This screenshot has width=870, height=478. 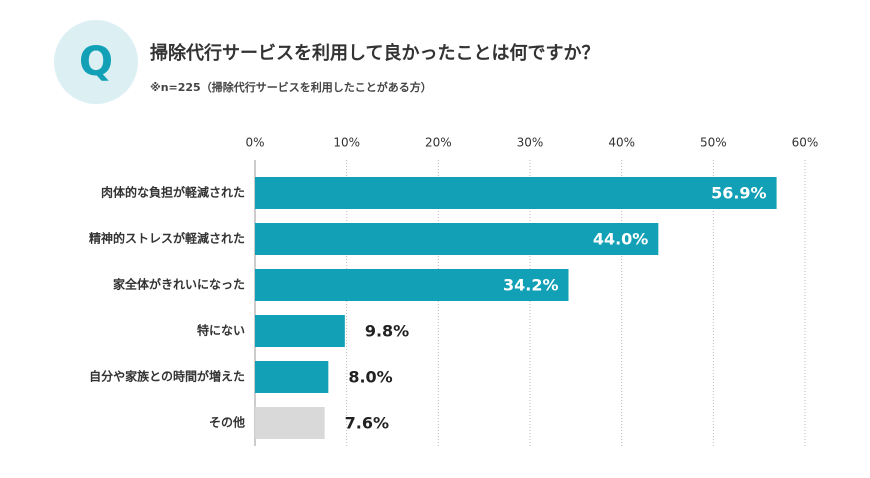 I want to click on y-tick-label: 家全体がきれいになった, so click(x=179, y=284).